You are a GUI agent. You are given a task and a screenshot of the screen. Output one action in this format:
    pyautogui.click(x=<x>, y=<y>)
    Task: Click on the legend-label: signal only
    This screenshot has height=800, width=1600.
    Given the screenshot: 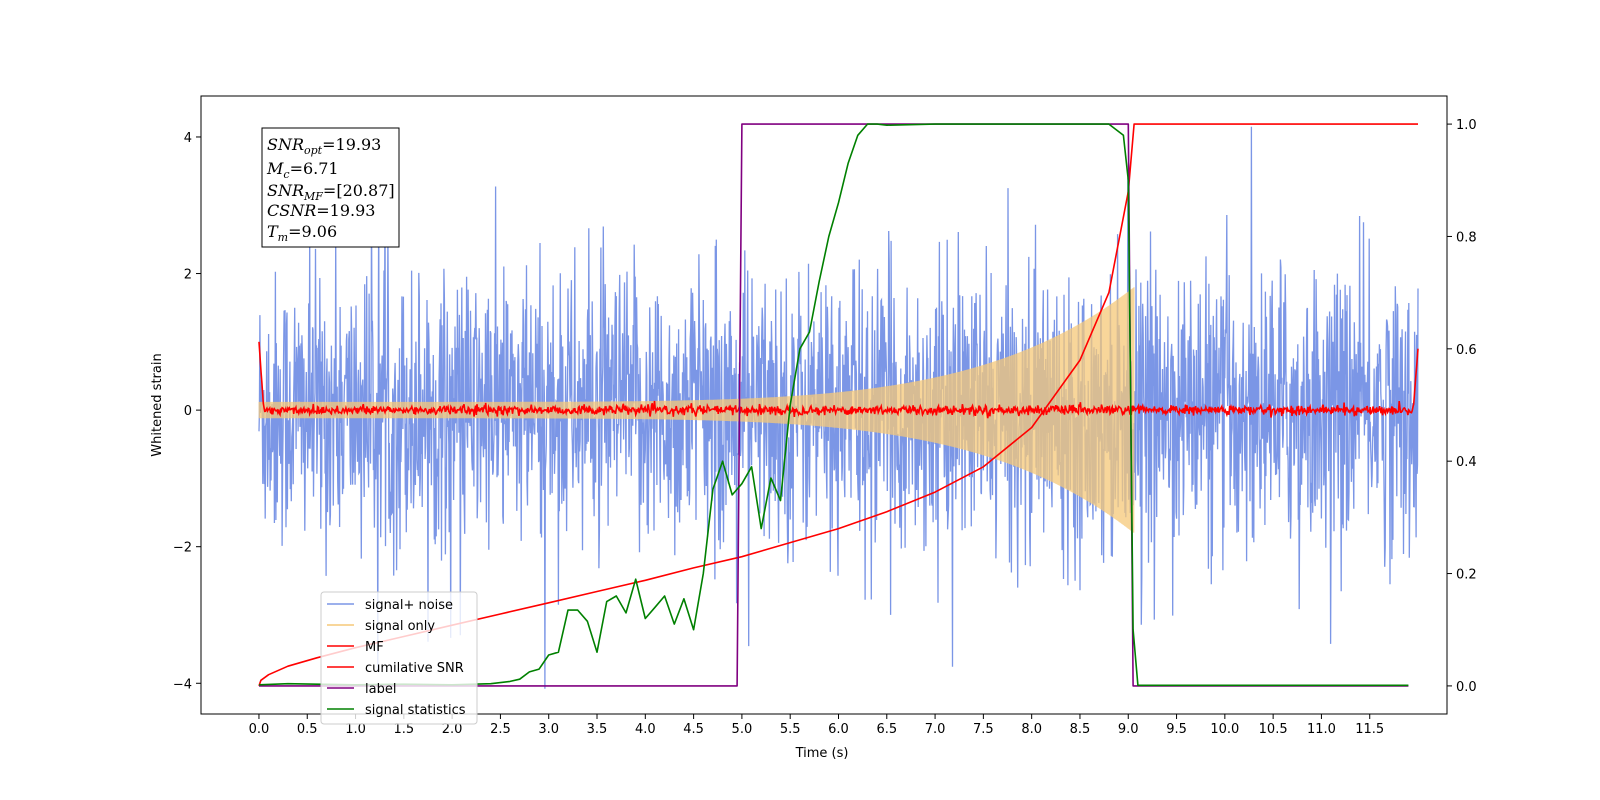 What is the action you would take?
    pyautogui.click(x=400, y=626)
    